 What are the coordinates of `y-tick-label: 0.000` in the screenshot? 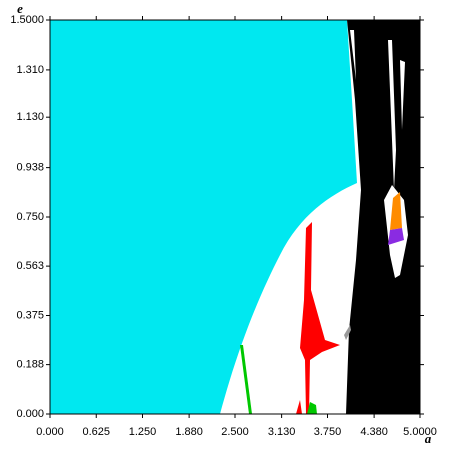 It's located at (30, 414).